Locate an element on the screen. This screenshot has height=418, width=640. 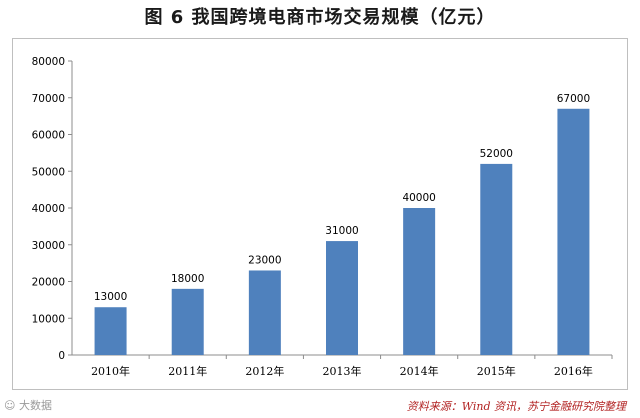
data-label: 23000 is located at coordinates (264, 260).